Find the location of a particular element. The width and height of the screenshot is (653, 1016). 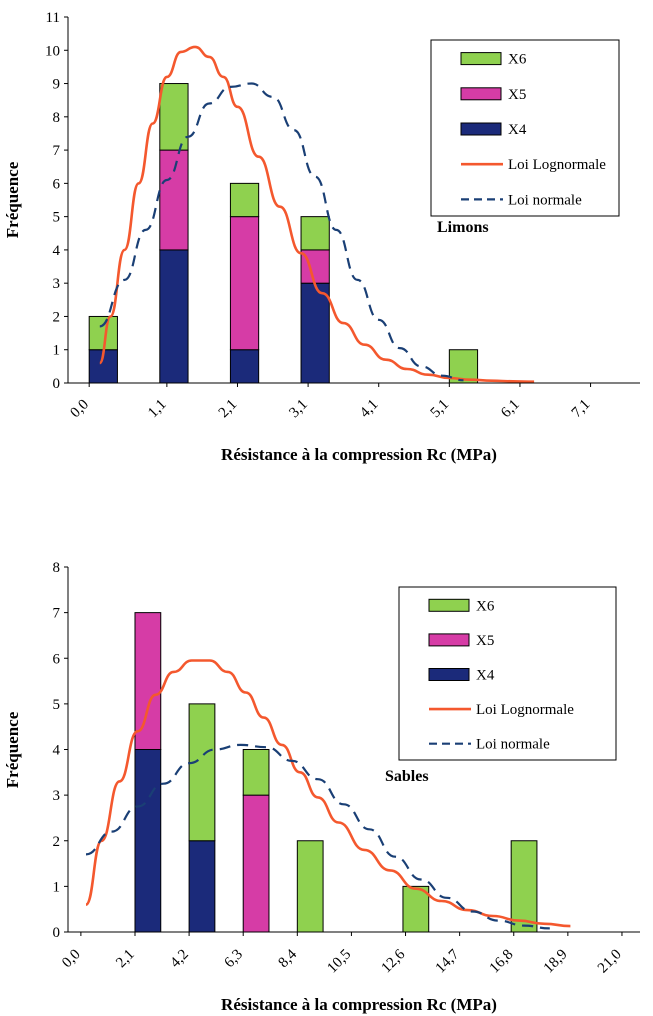

x-tick-label: 1,1 is located at coordinates (157, 409).